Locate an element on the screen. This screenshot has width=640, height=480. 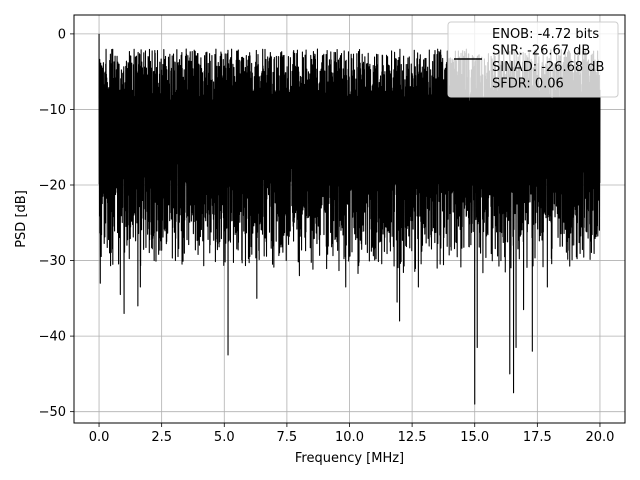
x-tick-label: 12.5 is located at coordinates (412, 437).